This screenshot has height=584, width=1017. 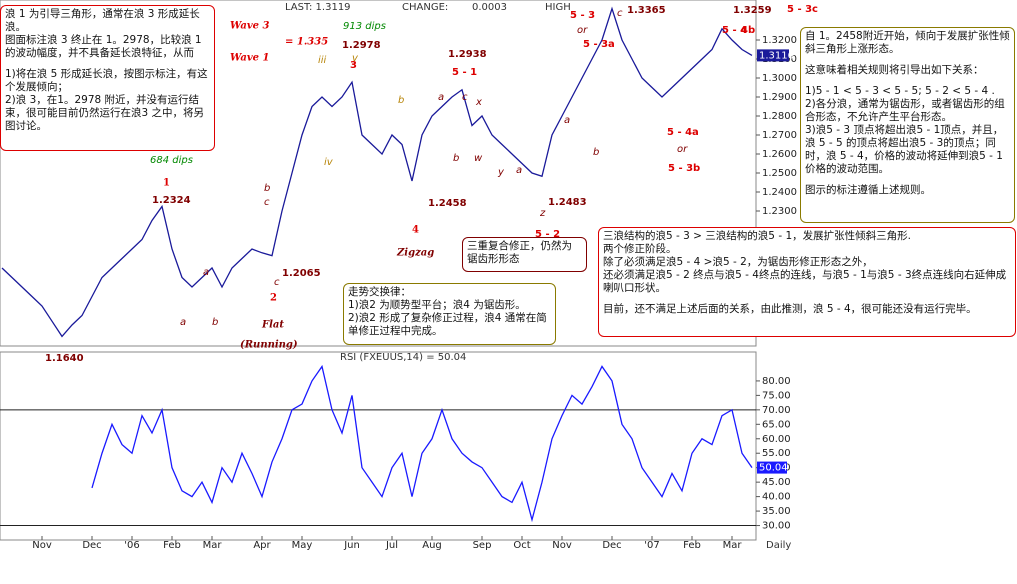 I want to click on header-change-value: 0.0003, so click(x=489, y=7).